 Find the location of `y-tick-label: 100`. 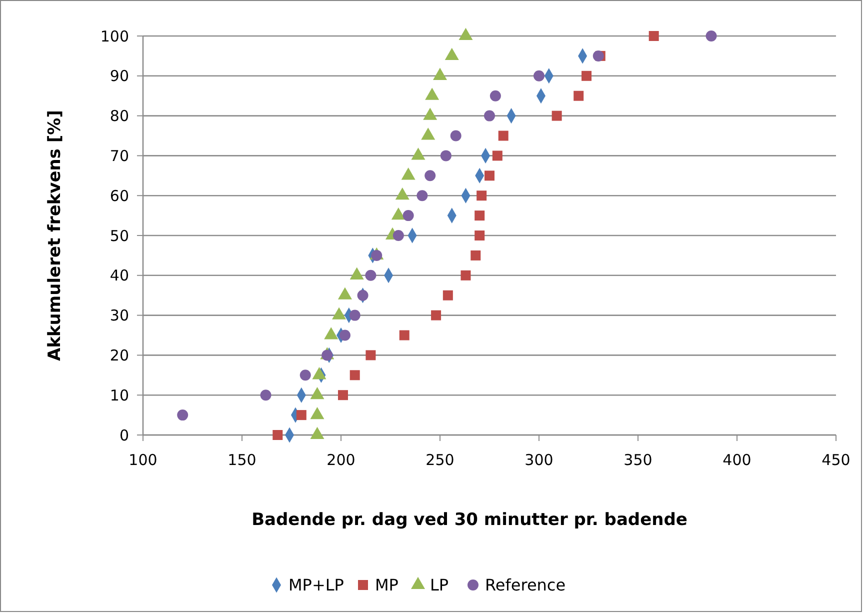

y-tick-label: 100 is located at coordinates (114, 36).